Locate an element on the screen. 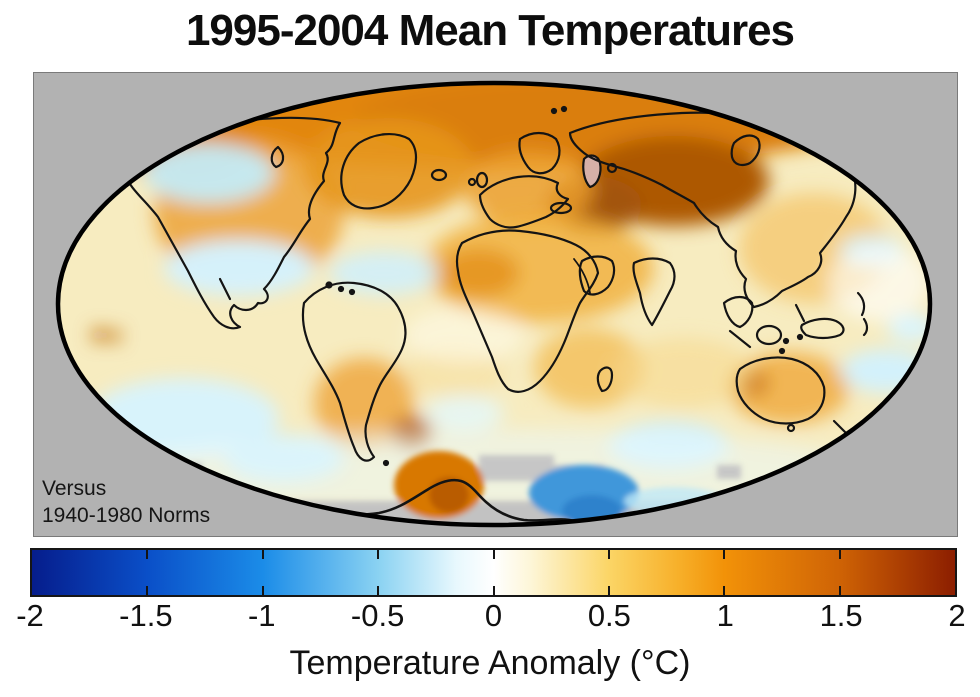  colorbar-tick-label: 1 is located at coordinates (725, 615).